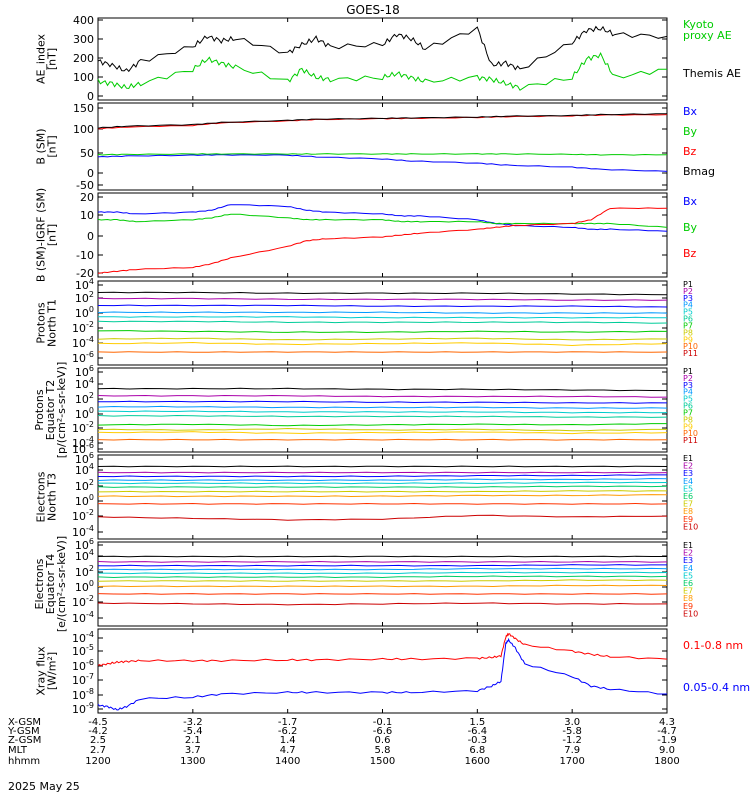 The width and height of the screenshot is (750, 800). Describe the element at coordinates (478, 740) in the screenshot. I see `x-tick-label: -0.3` at that location.